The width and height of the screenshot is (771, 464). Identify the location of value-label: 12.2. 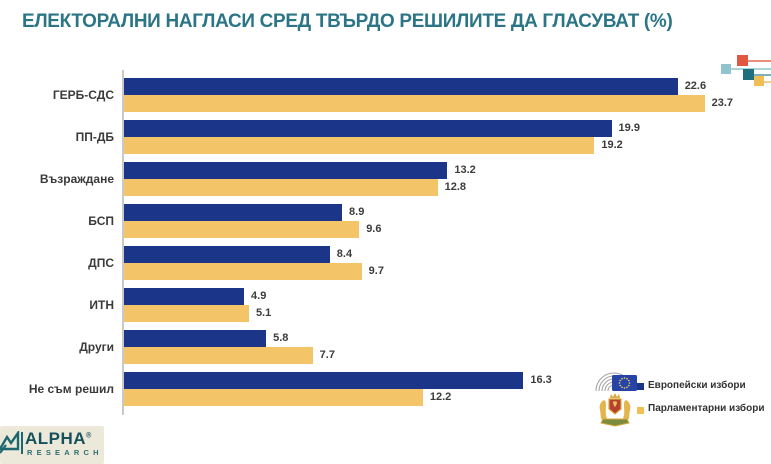
(440, 397).